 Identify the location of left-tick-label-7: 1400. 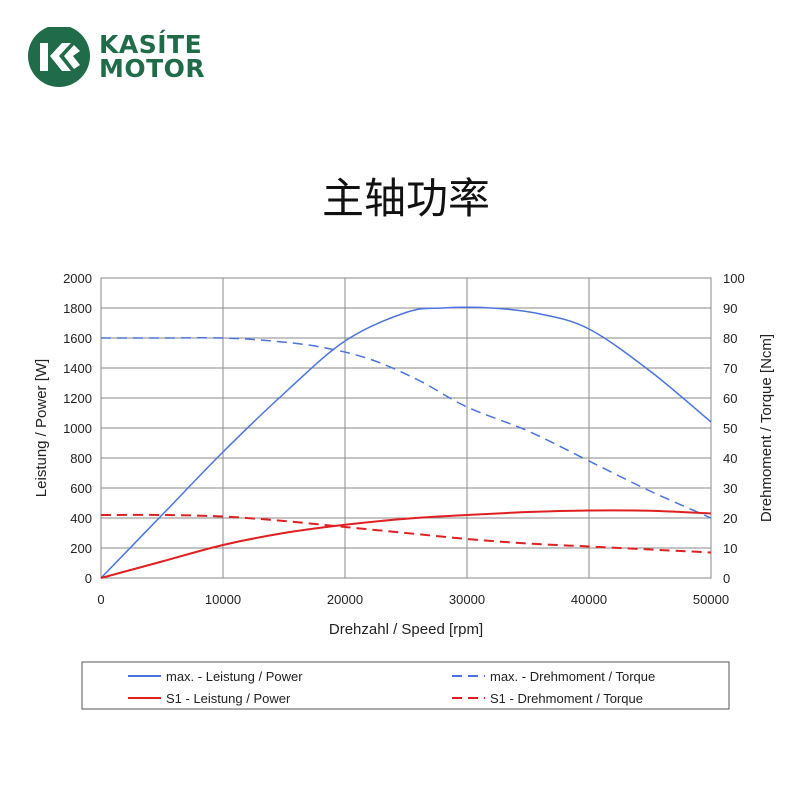
(77, 368).